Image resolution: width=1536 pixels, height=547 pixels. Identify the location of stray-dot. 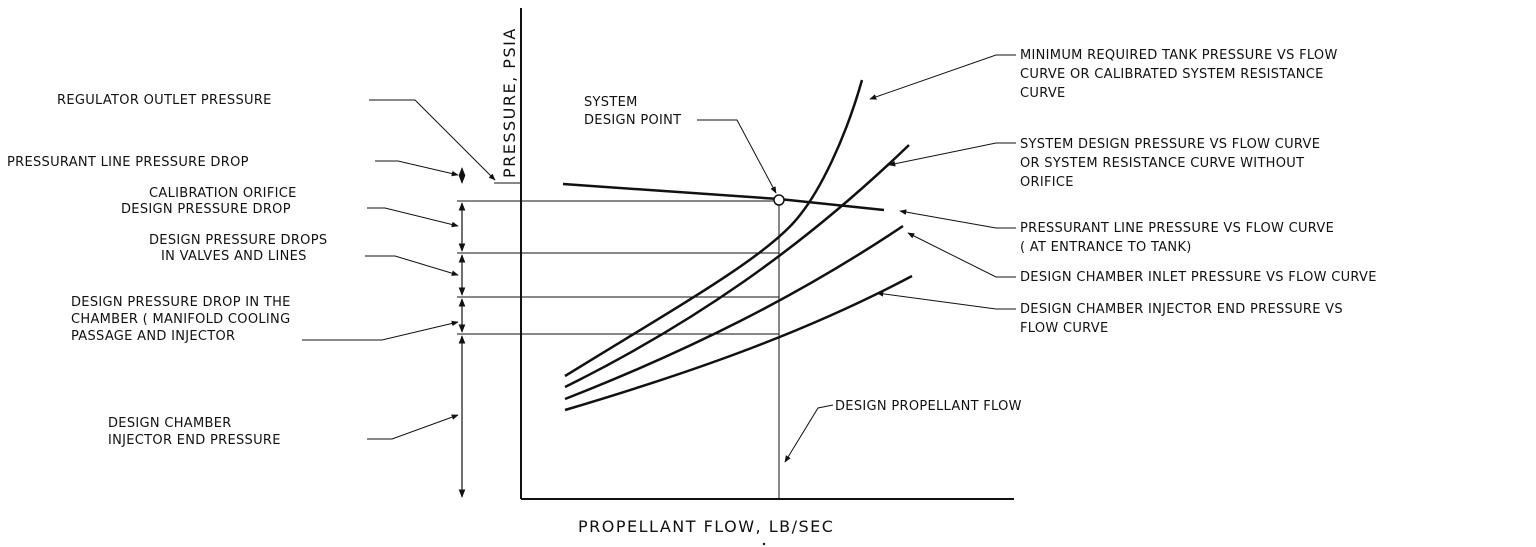
(764, 544).